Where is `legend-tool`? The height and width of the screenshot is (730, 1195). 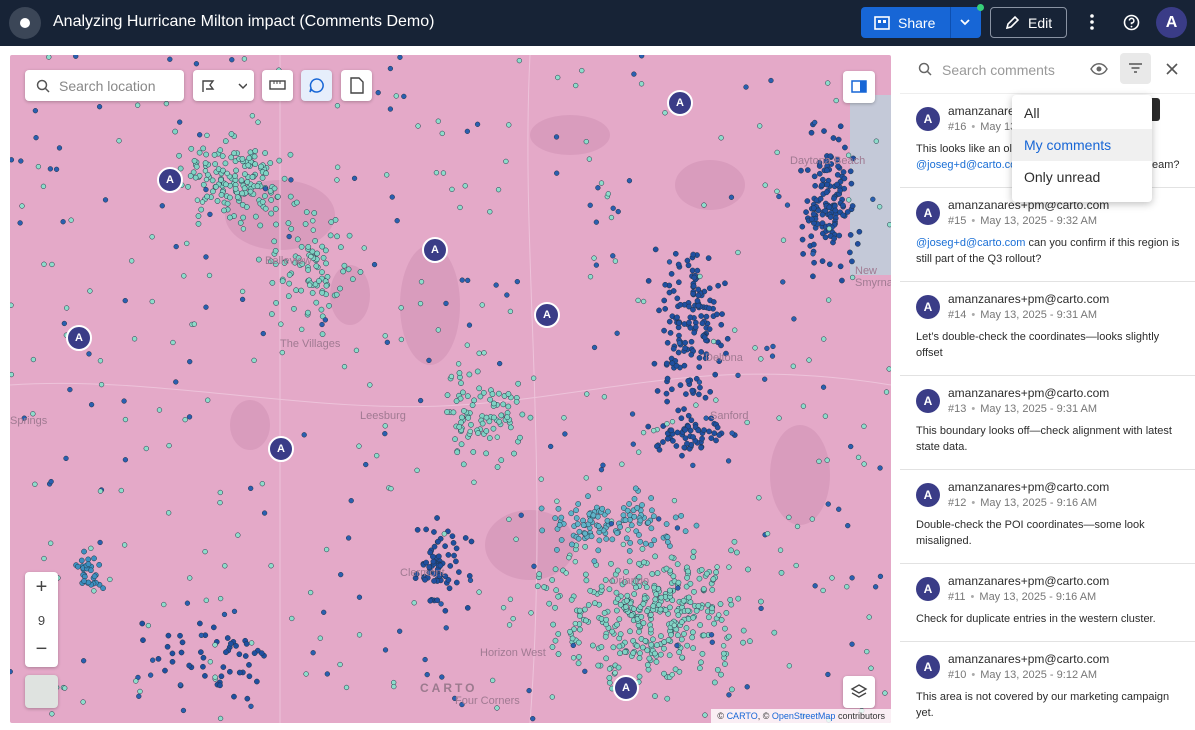 legend-tool is located at coordinates (356, 85).